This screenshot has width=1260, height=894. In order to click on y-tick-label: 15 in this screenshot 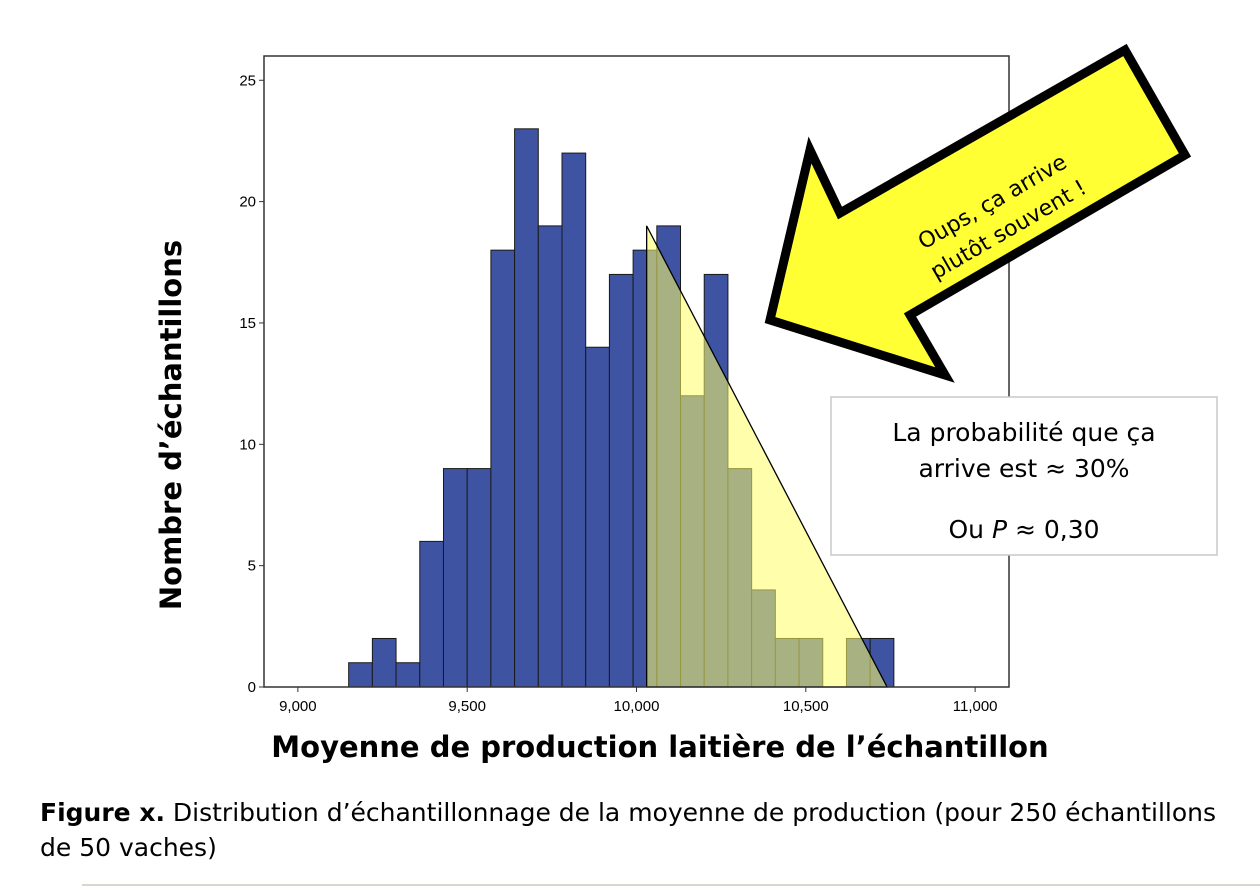, I will do `click(247, 323)`.